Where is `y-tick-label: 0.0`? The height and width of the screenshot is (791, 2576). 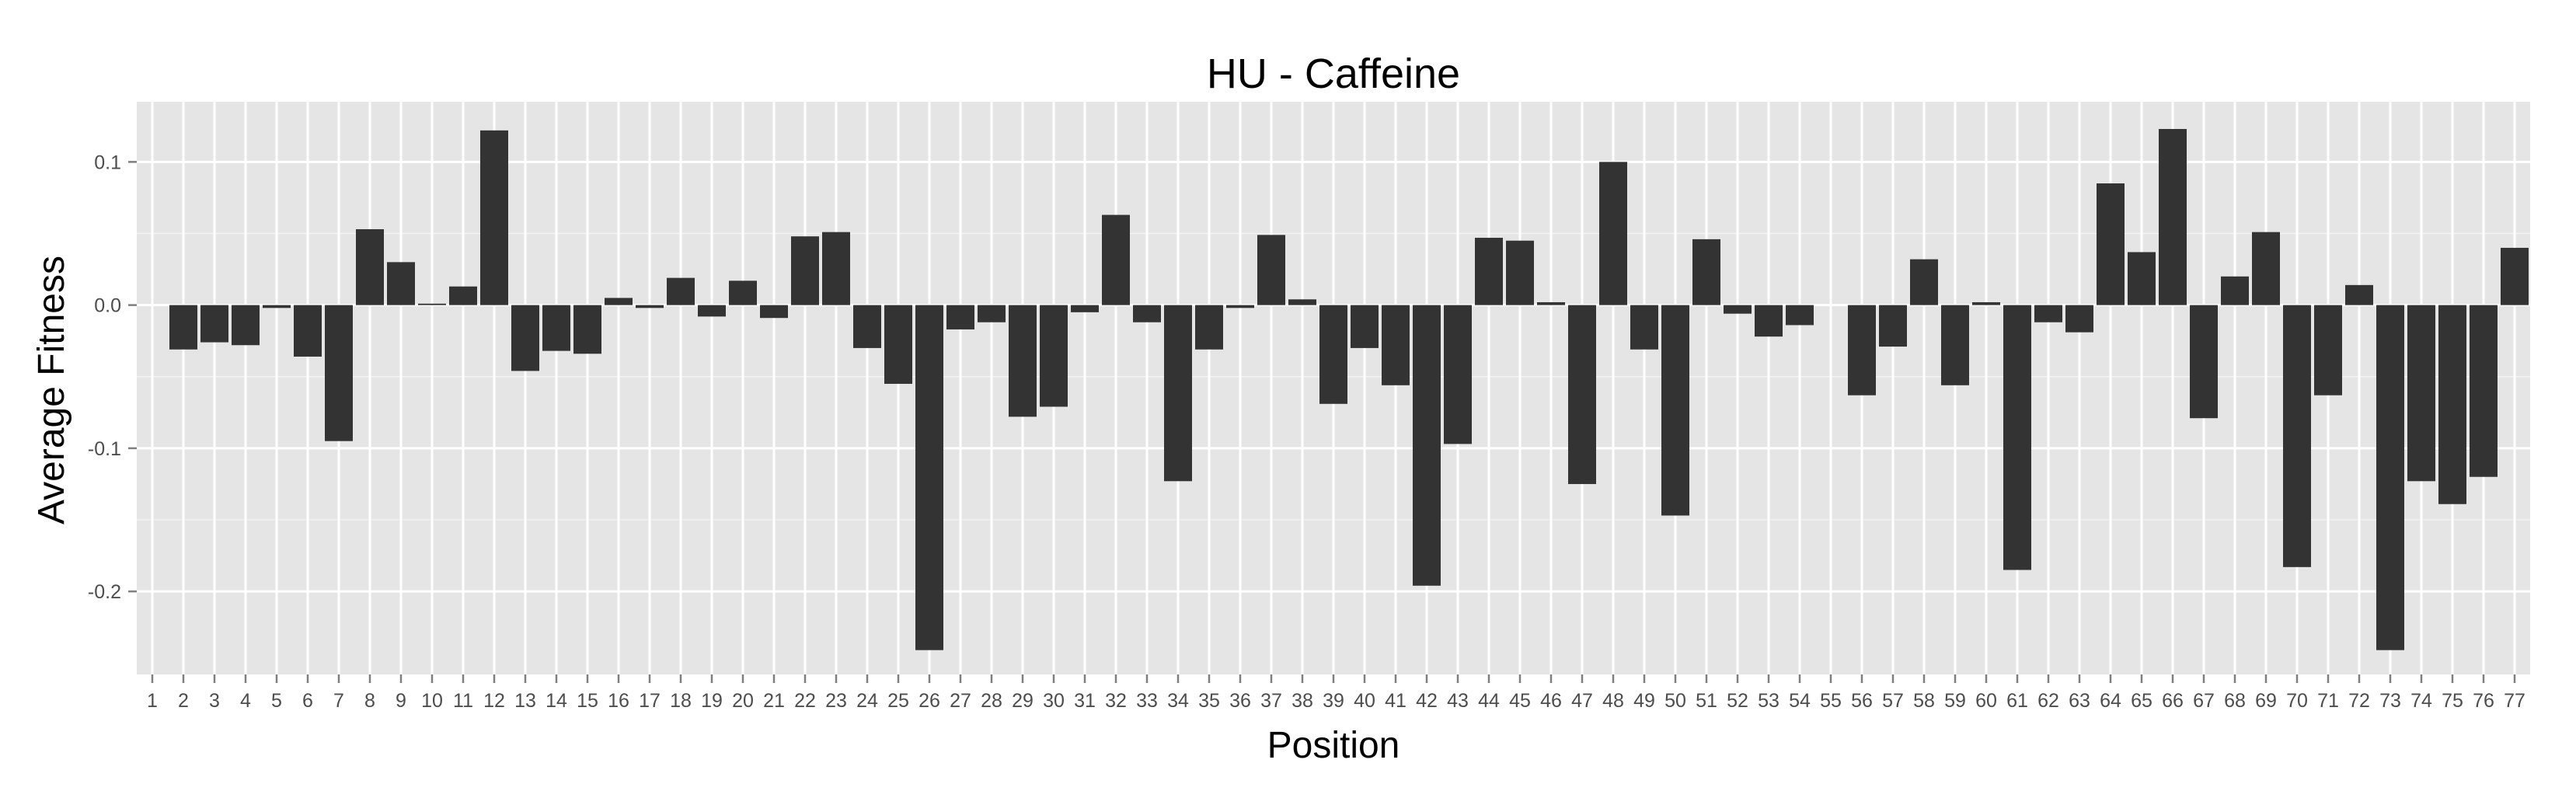 y-tick-label: 0.0 is located at coordinates (107, 306).